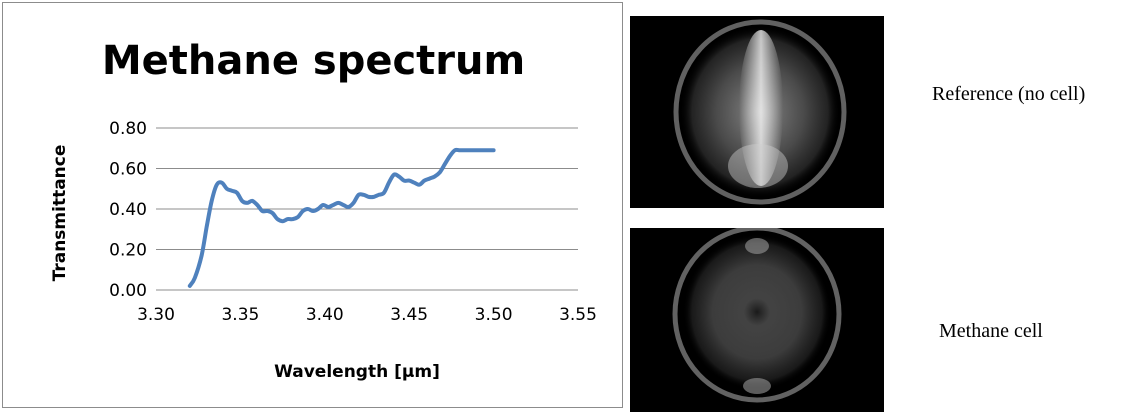 This screenshot has height=412, width=1136. What do you see at coordinates (1009, 94) in the screenshot?
I see `reference-label: Reference (no cell)` at bounding box center [1009, 94].